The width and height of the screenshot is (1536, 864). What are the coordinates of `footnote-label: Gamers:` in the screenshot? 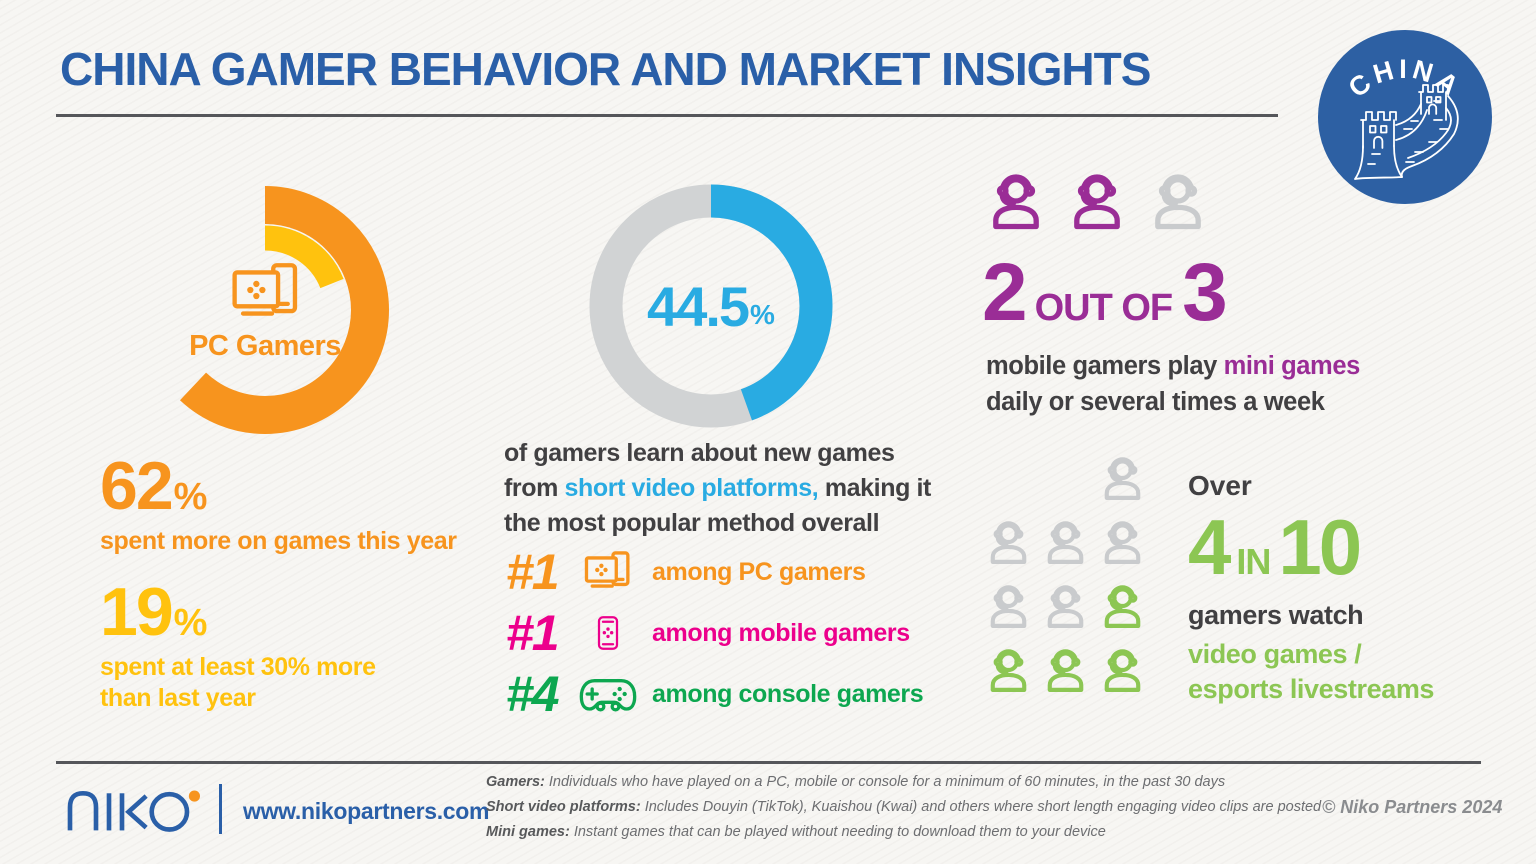 It's located at (517, 782).